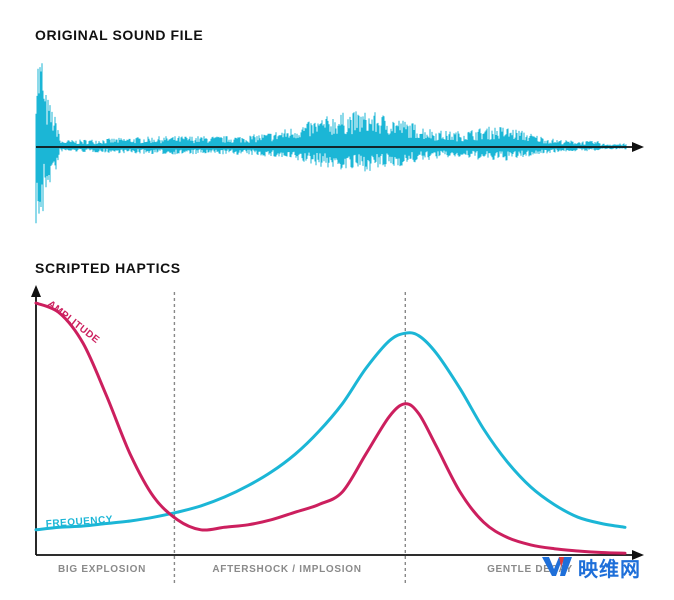  I want to click on phase-label-aftershock: AFTERSHOCK / IMPLOSION, so click(286, 569).